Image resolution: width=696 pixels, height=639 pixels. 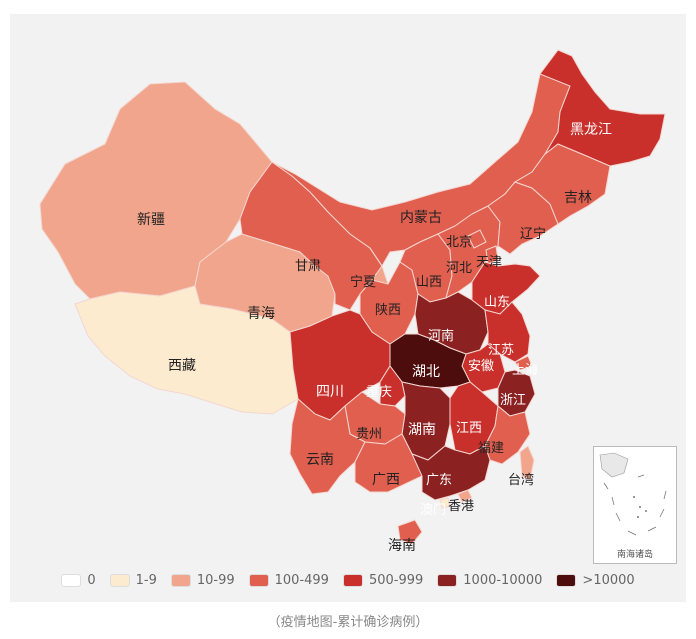 I want to click on province-label: 海南, so click(x=402, y=546).